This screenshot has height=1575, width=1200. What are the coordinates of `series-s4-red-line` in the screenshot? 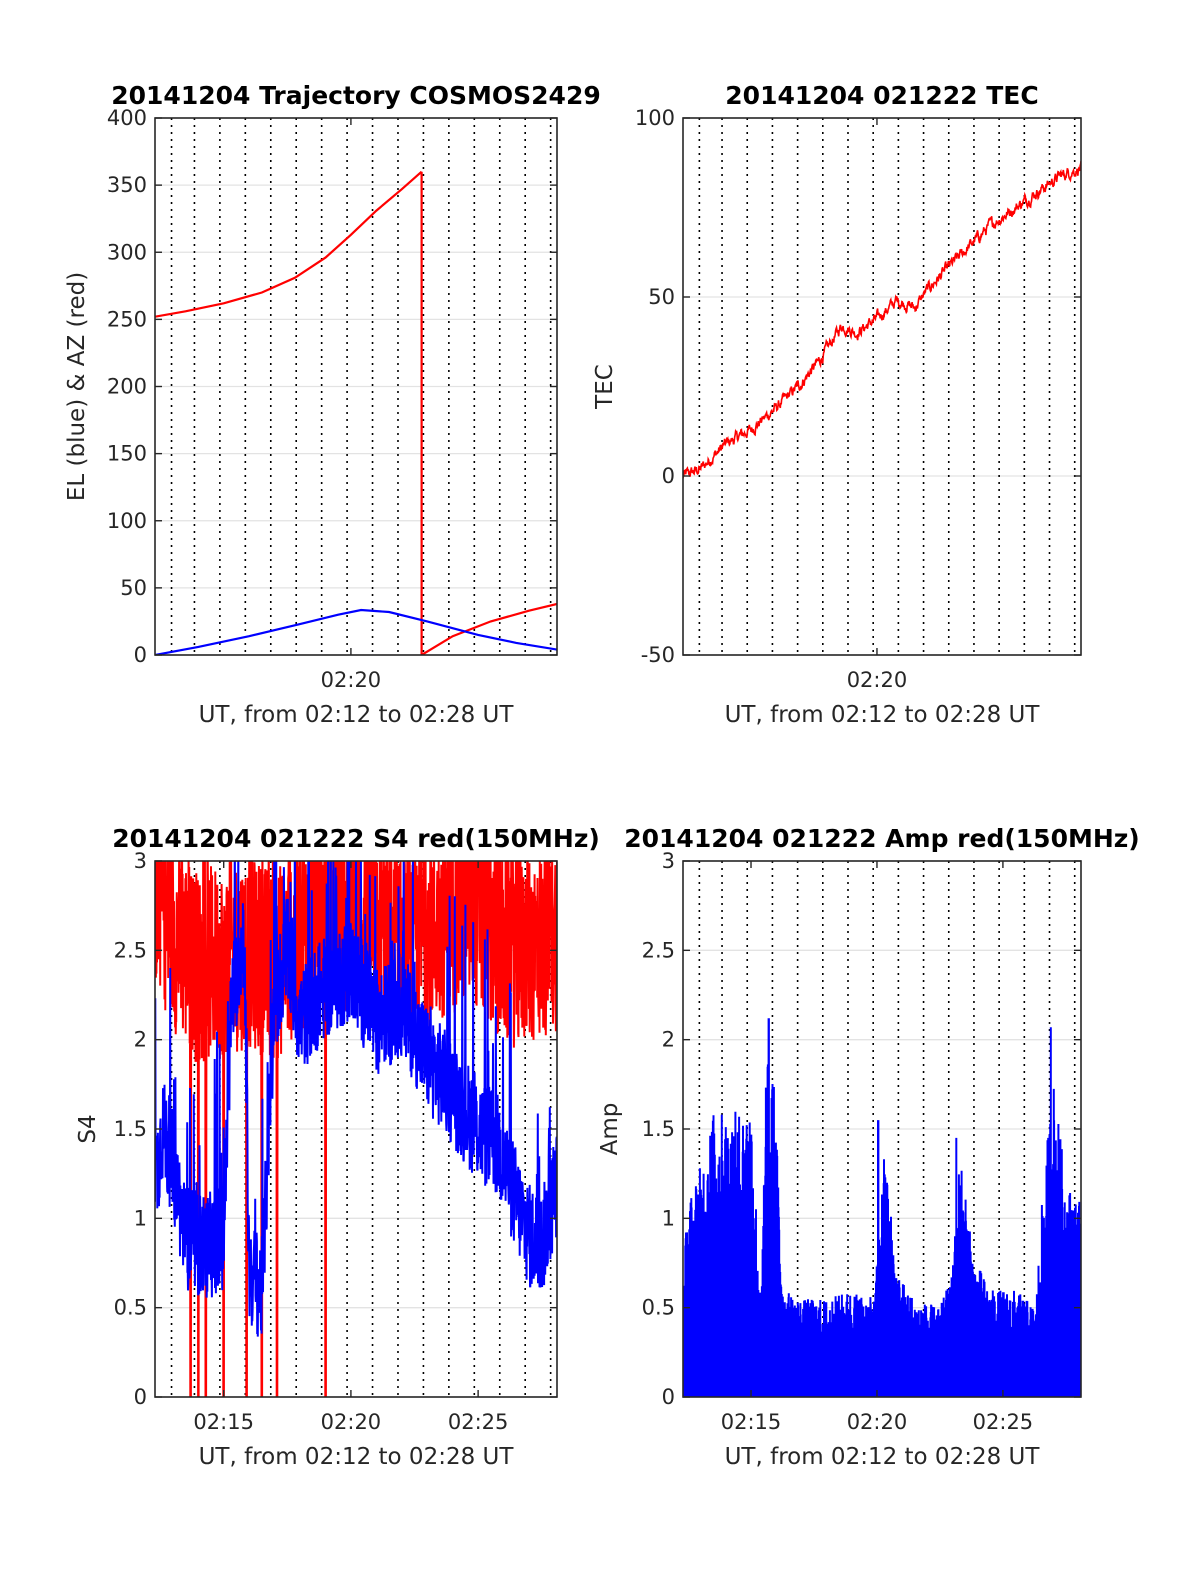 It's located at (356, 1129).